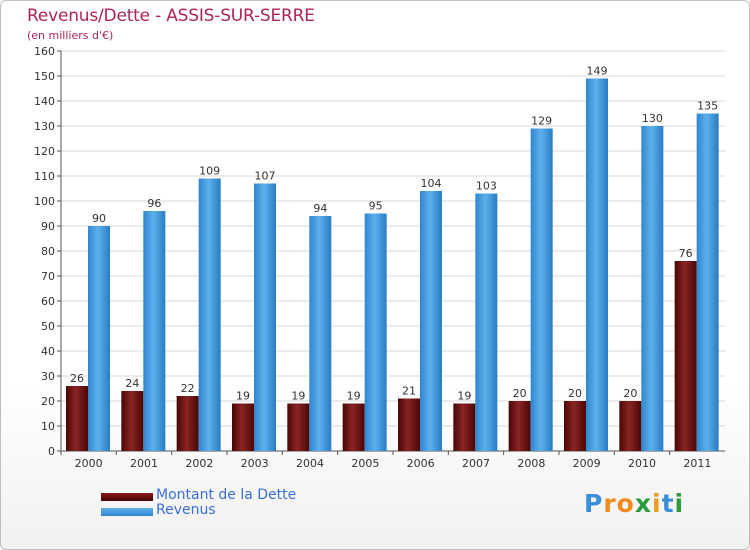 The height and width of the screenshot is (550, 750). What do you see at coordinates (226, 495) in the screenshot?
I see `legend-label-dette: Montant de la Dette` at bounding box center [226, 495].